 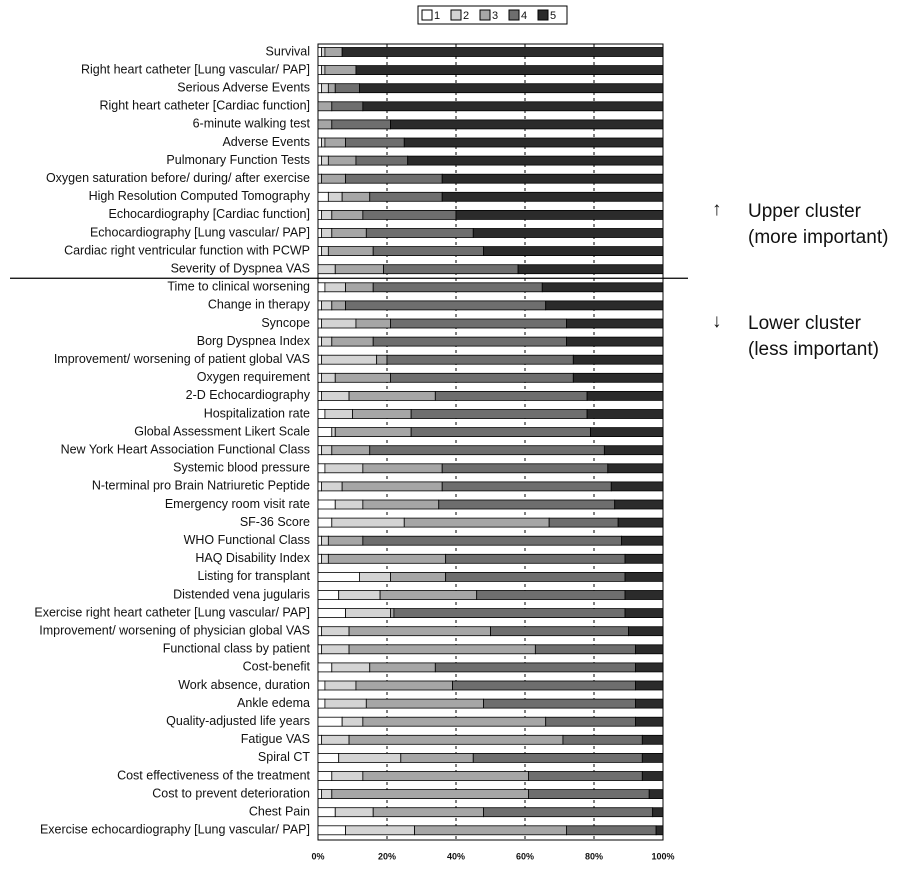 What do you see at coordinates (248, 395) in the screenshot?
I see `y-tick-label: 2-D Echocardiography` at bounding box center [248, 395].